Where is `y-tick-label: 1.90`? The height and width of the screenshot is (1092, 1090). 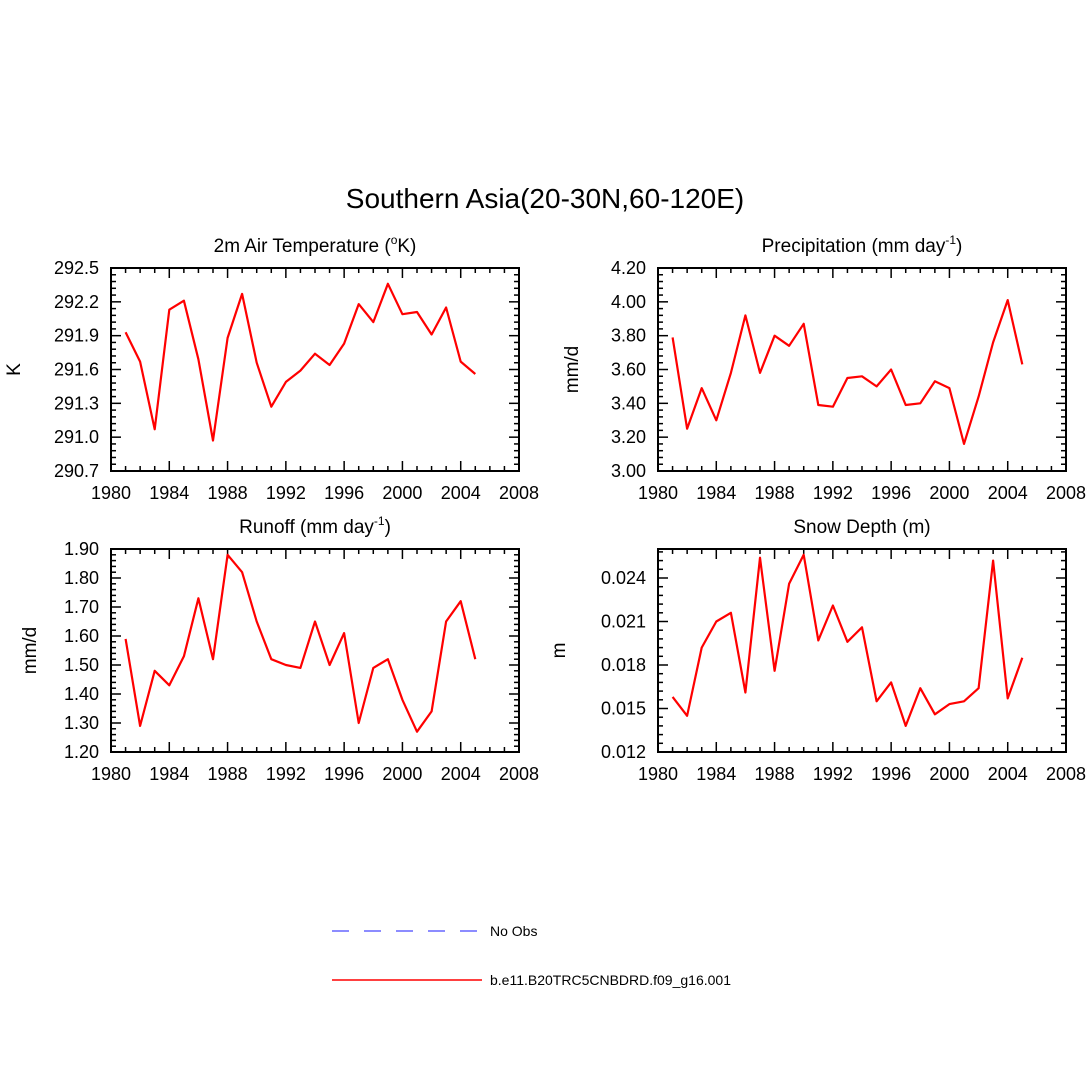
y-tick-label: 1.90 is located at coordinates (81, 549).